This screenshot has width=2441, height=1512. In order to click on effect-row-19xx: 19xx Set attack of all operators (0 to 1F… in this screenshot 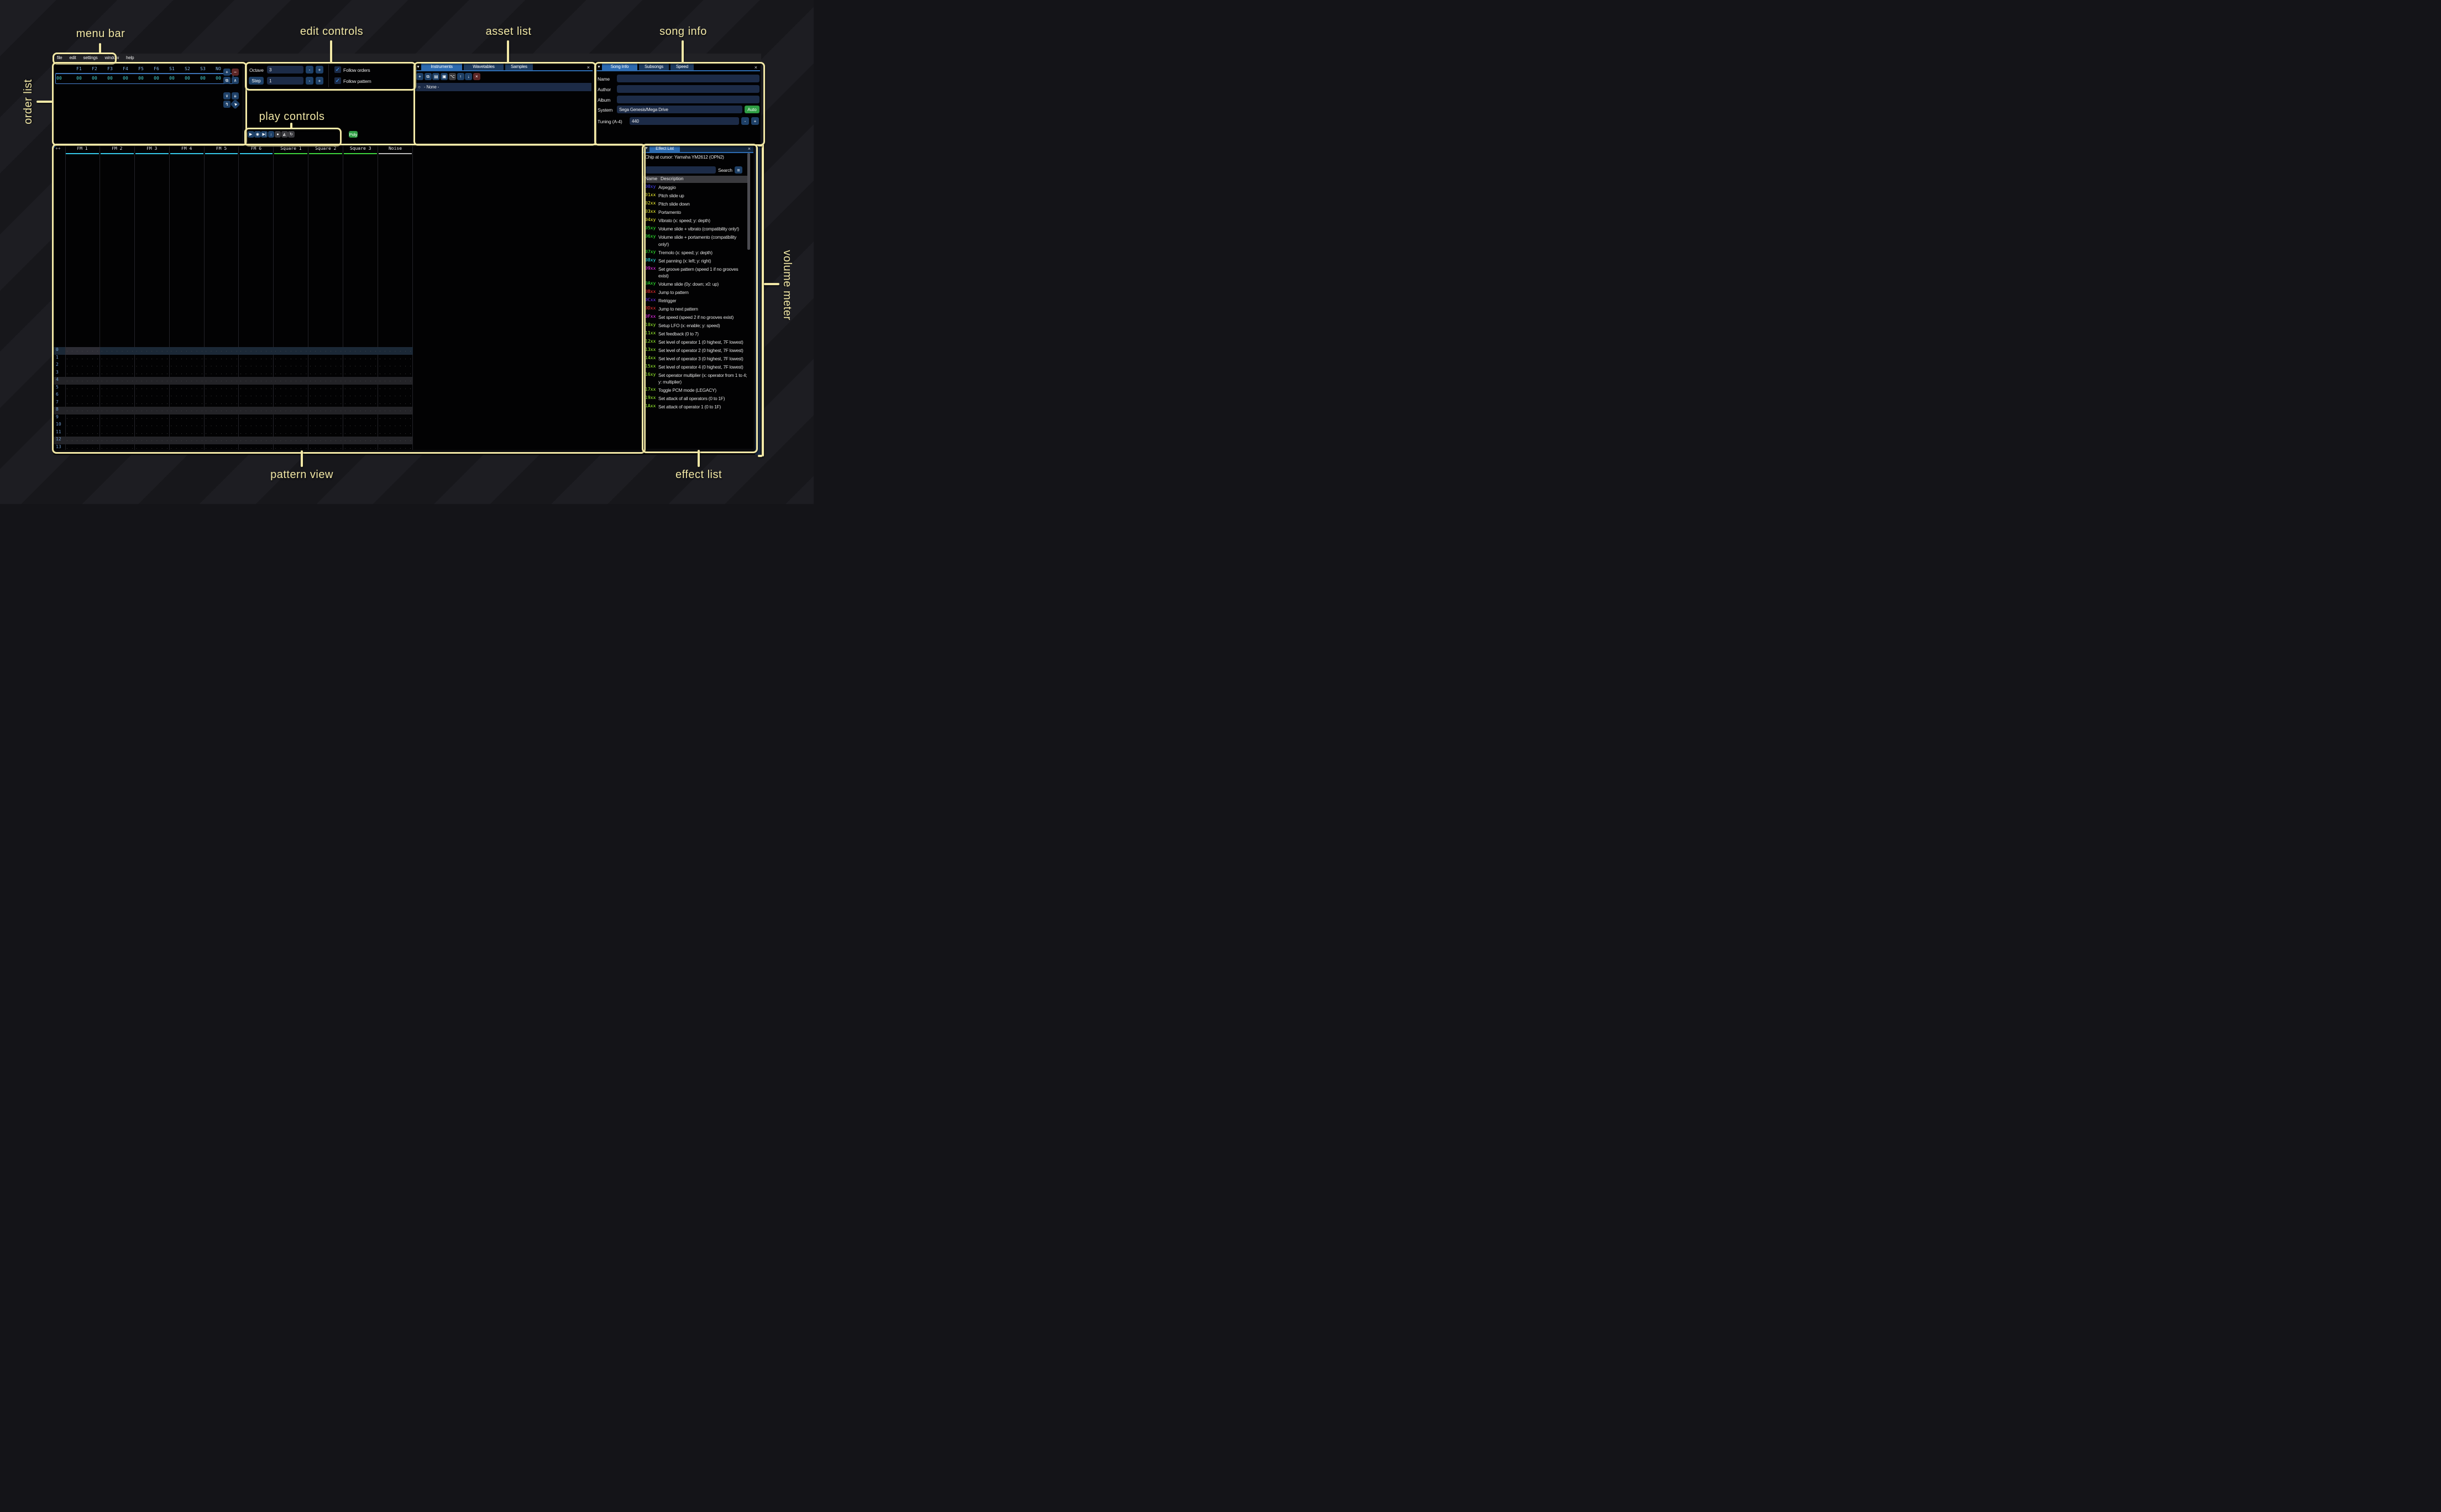, I will do `click(696, 399)`.